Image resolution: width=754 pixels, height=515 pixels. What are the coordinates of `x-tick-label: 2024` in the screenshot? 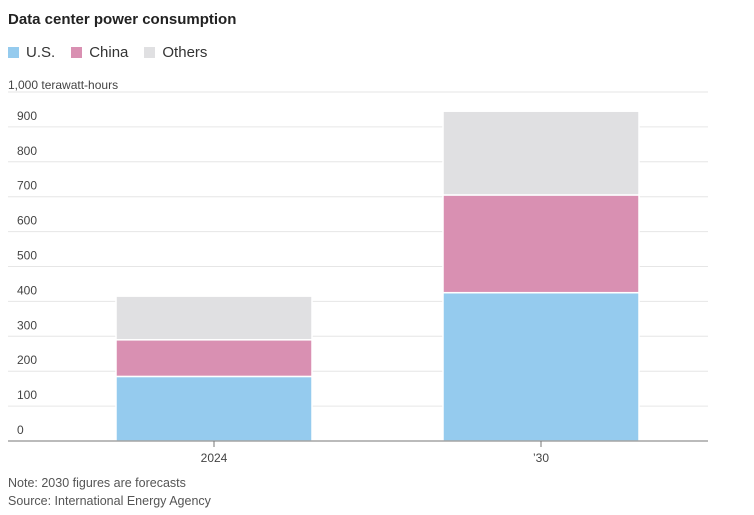 It's located at (214, 458).